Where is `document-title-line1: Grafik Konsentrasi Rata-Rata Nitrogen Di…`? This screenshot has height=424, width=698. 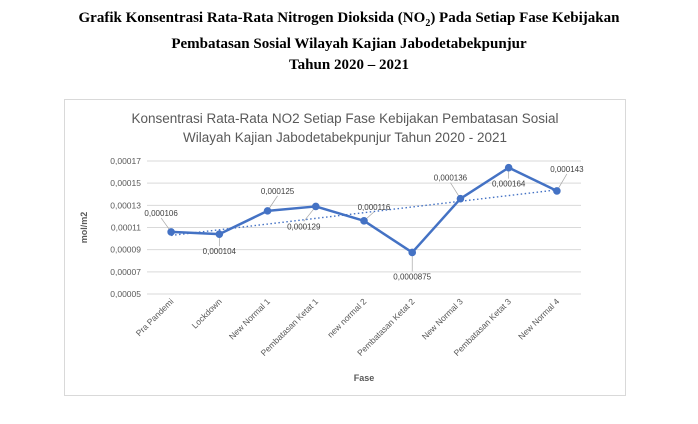 document-title-line1: Grafik Konsentrasi Rata-Rata Nitrogen Di… is located at coordinates (349, 19).